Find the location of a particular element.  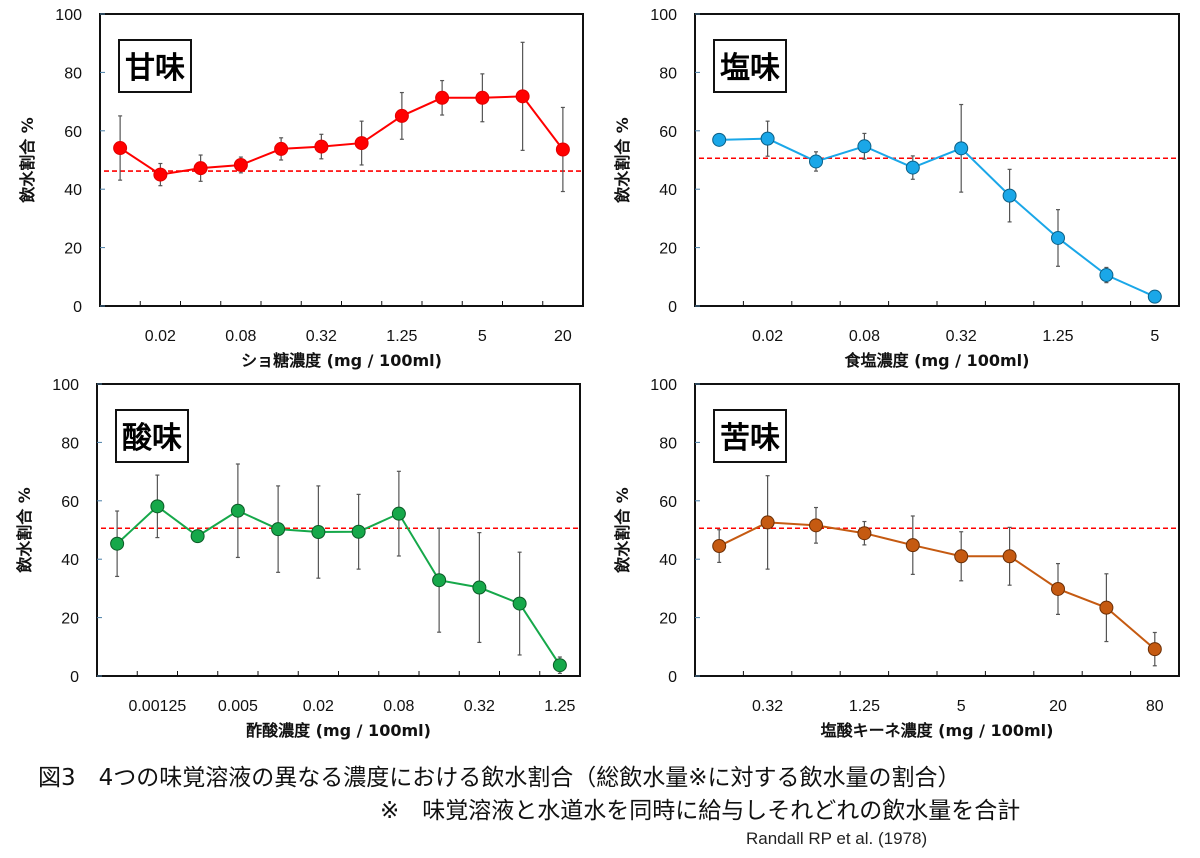

chart-title: 苦味 is located at coordinates (750, 438).